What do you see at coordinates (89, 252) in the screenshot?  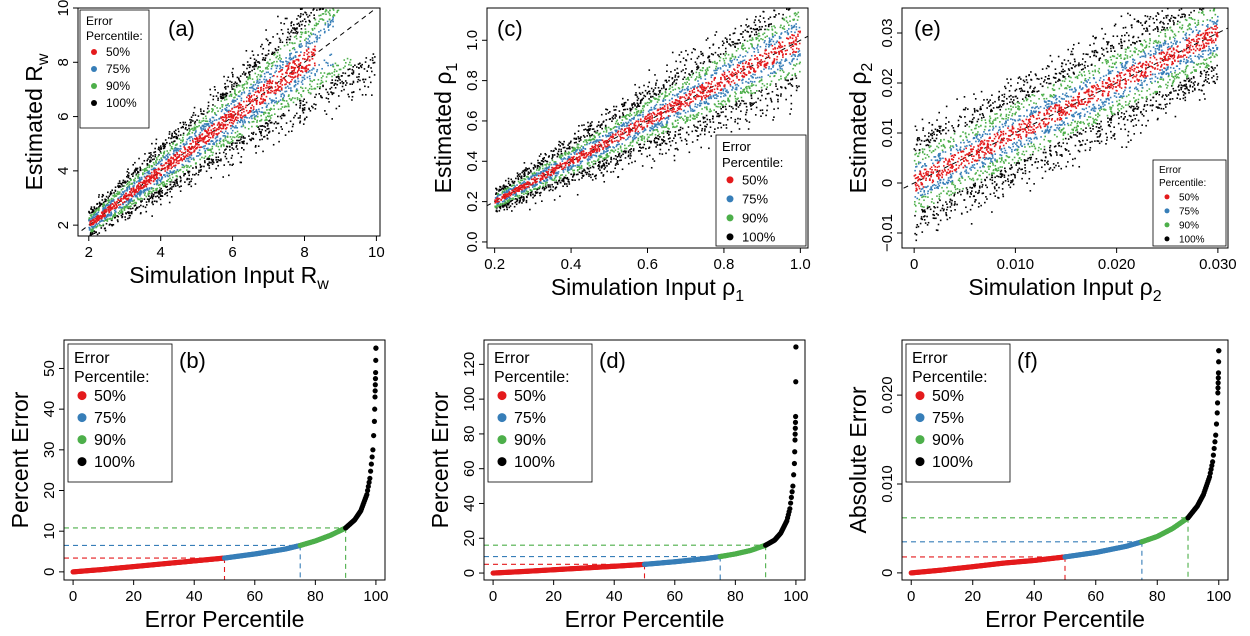 I see `x-tick-label: 2` at bounding box center [89, 252].